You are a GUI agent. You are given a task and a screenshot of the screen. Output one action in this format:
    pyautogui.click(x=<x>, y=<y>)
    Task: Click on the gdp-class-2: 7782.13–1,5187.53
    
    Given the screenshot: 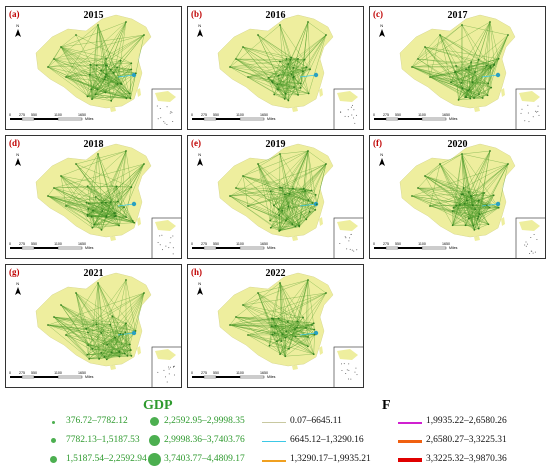 What is the action you would take?
    pyautogui.click(x=103, y=440)
    